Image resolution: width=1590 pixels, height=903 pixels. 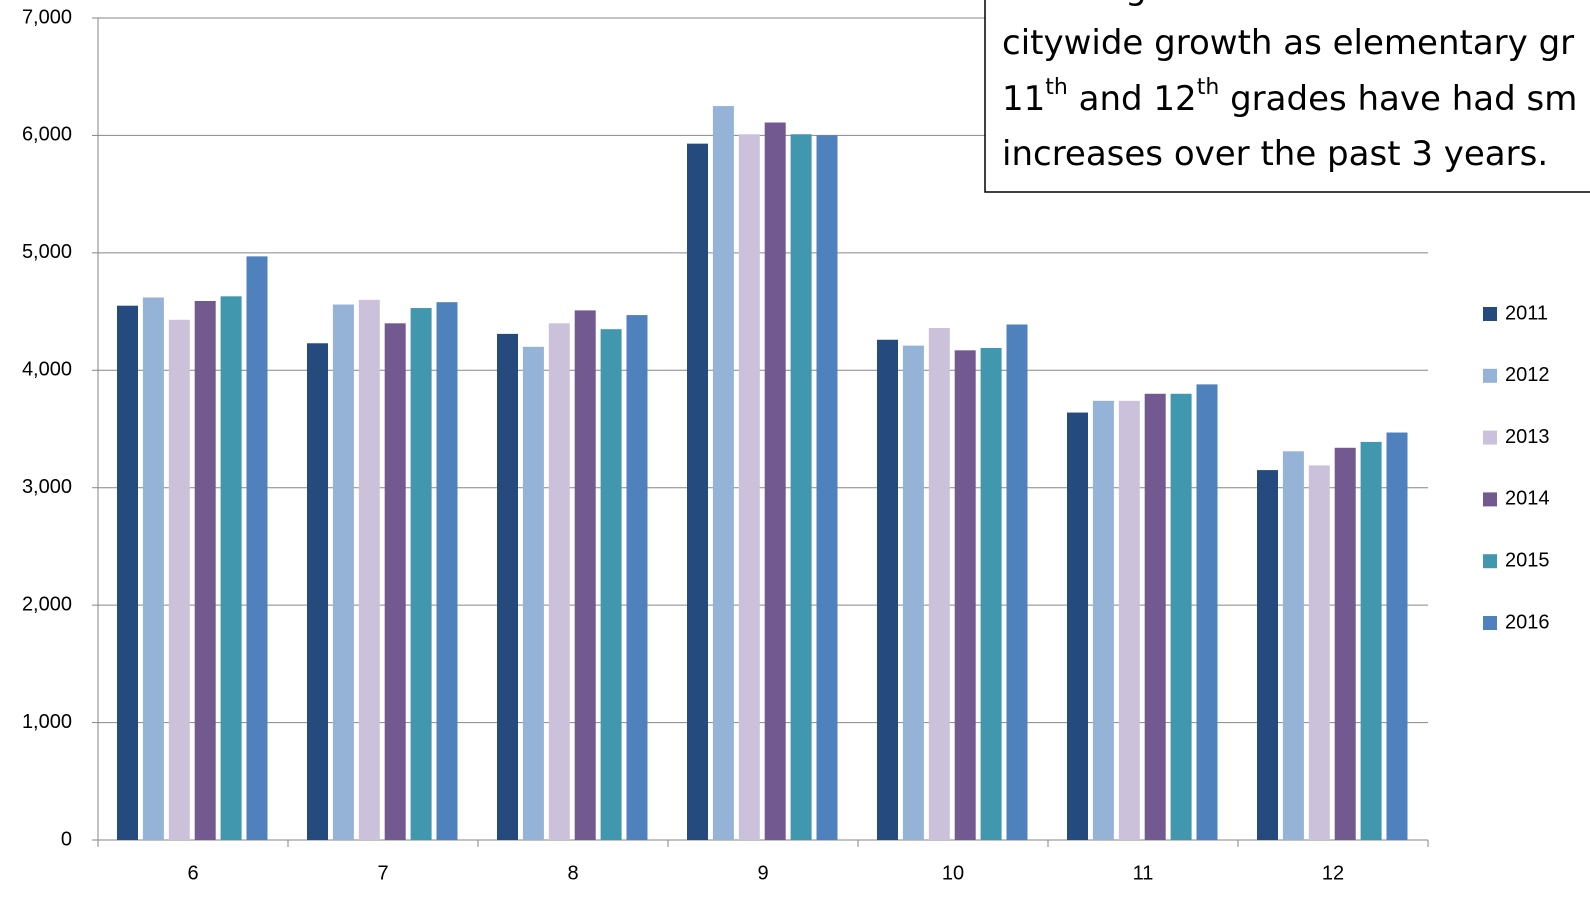 I want to click on y-tick-label: 4,000, so click(x=47, y=370).